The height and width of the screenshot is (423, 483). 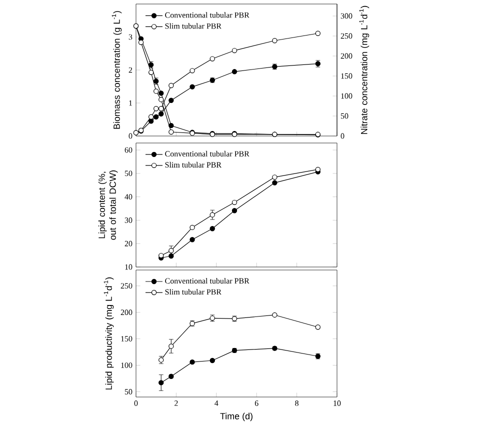 What do you see at coordinates (236, 417) in the screenshot?
I see `x-axis-title: Time (d)` at bounding box center [236, 417].